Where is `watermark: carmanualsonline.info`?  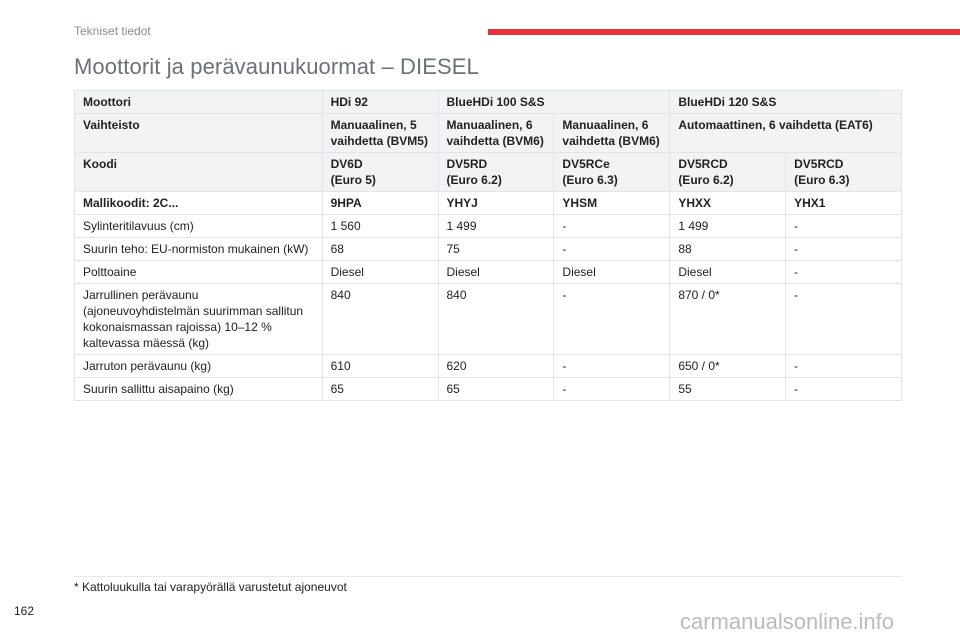
watermark: carmanualsonline.info is located at coordinates (787, 621).